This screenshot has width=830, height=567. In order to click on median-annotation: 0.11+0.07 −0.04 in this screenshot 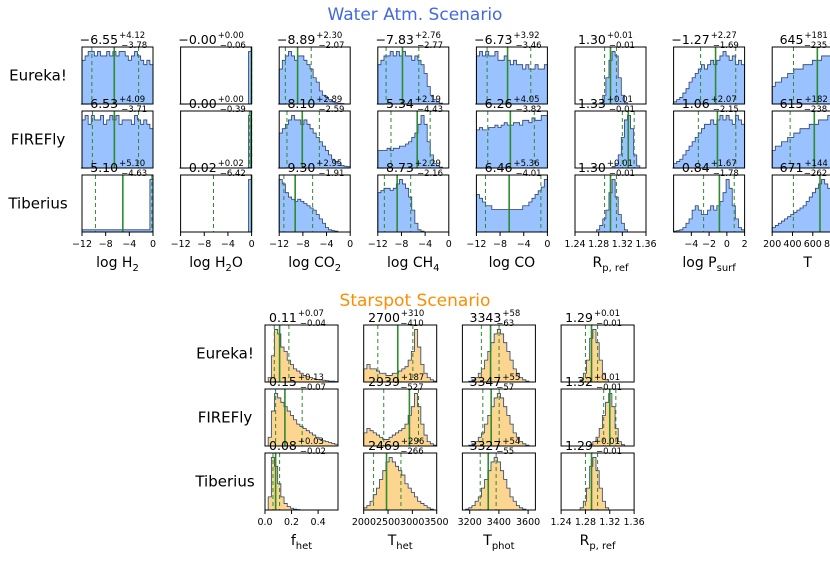, I will do `click(297, 319)`.